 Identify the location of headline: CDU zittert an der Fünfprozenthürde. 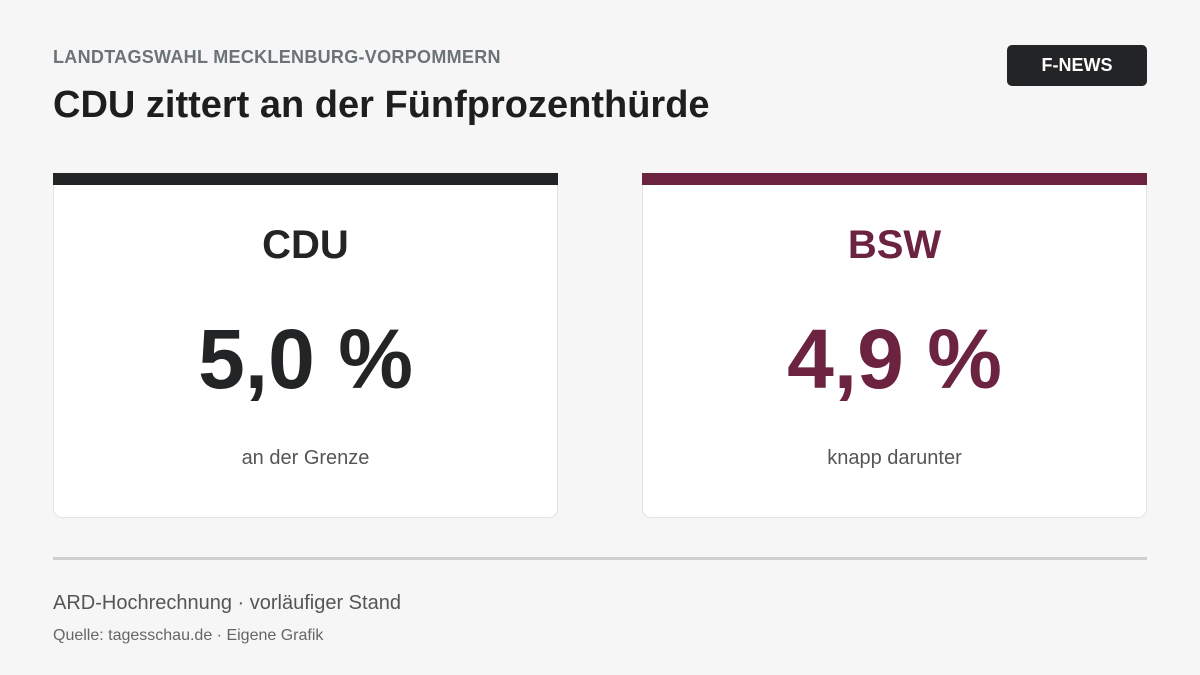
(381, 105).